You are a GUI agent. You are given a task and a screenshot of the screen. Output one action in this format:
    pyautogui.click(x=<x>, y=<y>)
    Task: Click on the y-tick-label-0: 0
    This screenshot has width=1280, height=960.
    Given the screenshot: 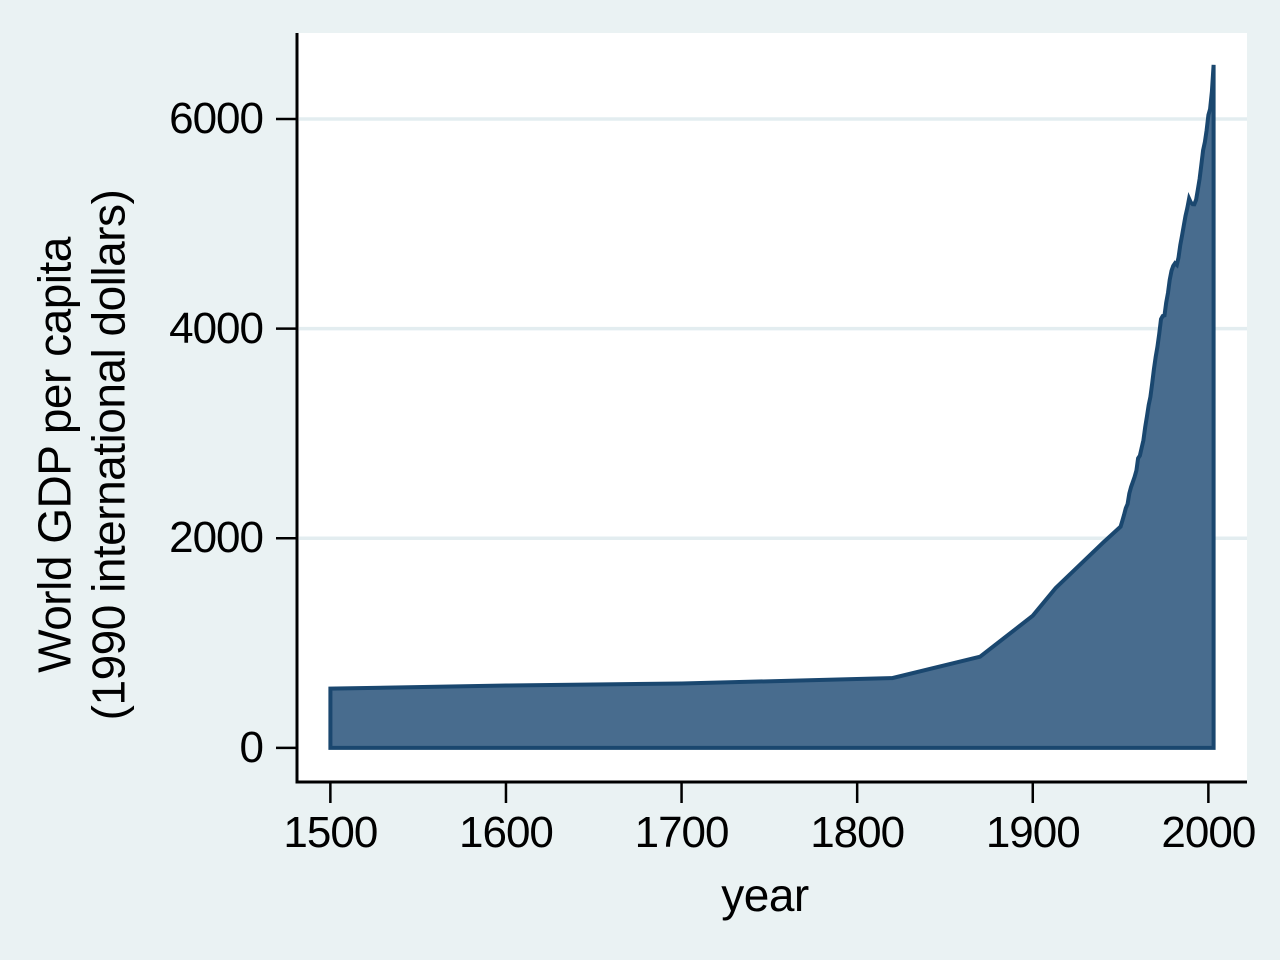 What is the action you would take?
    pyautogui.click(x=251, y=747)
    